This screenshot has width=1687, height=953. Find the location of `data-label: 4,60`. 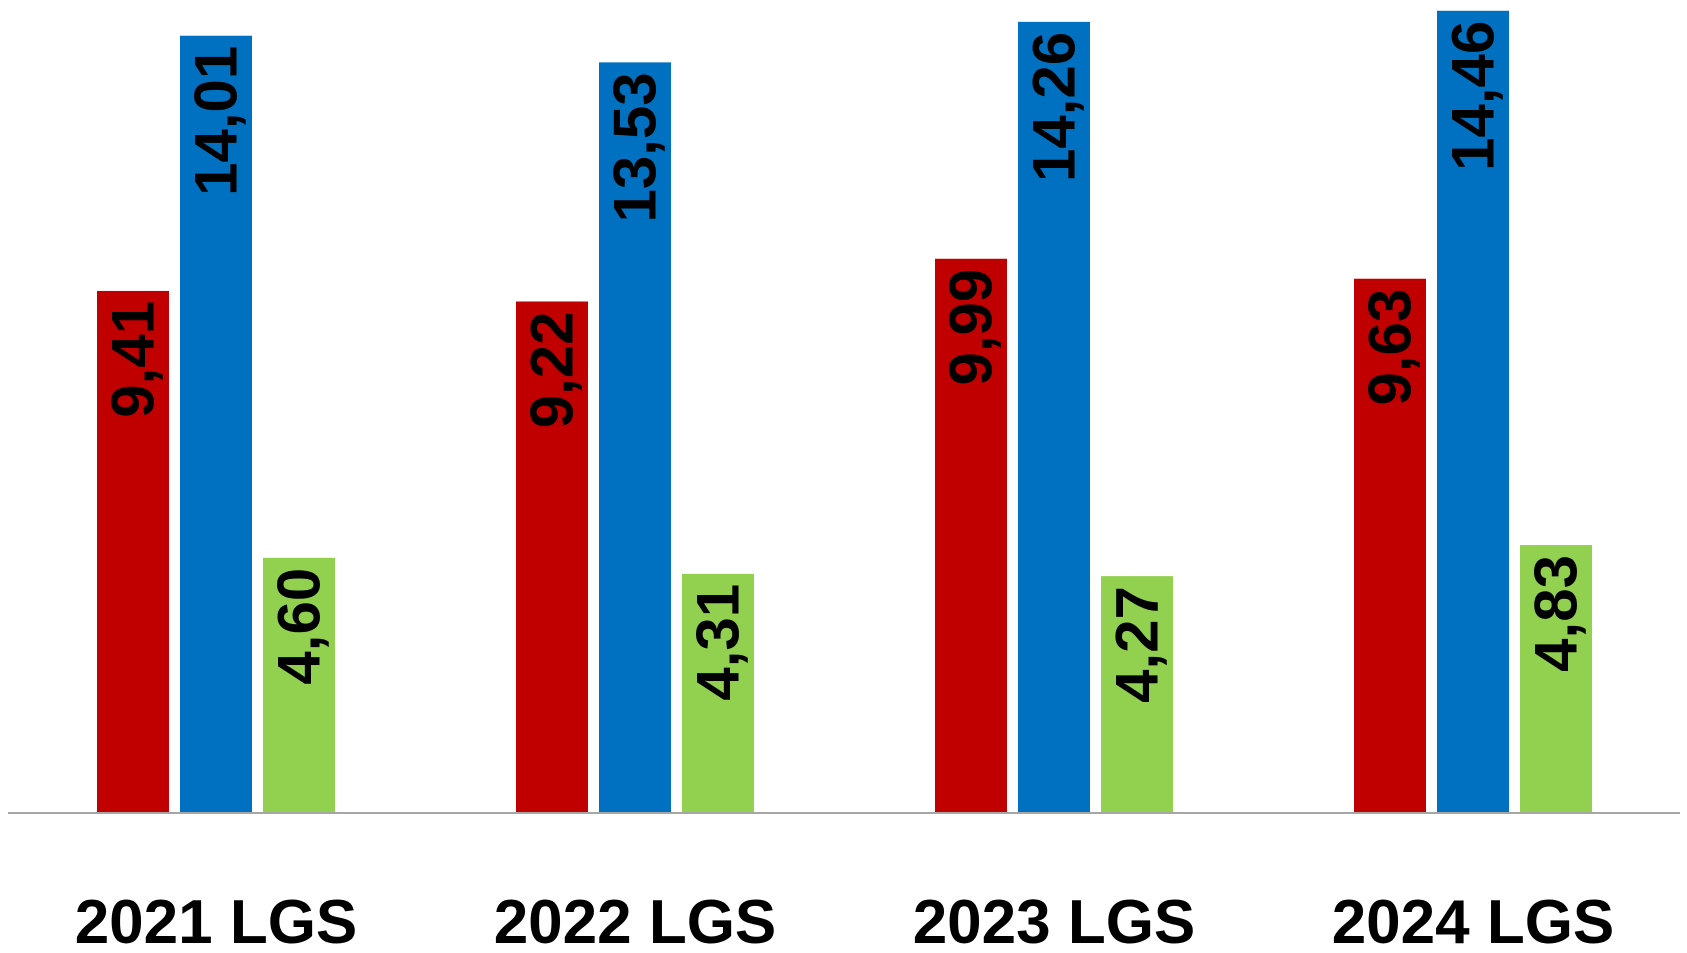

data-label: 4,60 is located at coordinates (299, 626).